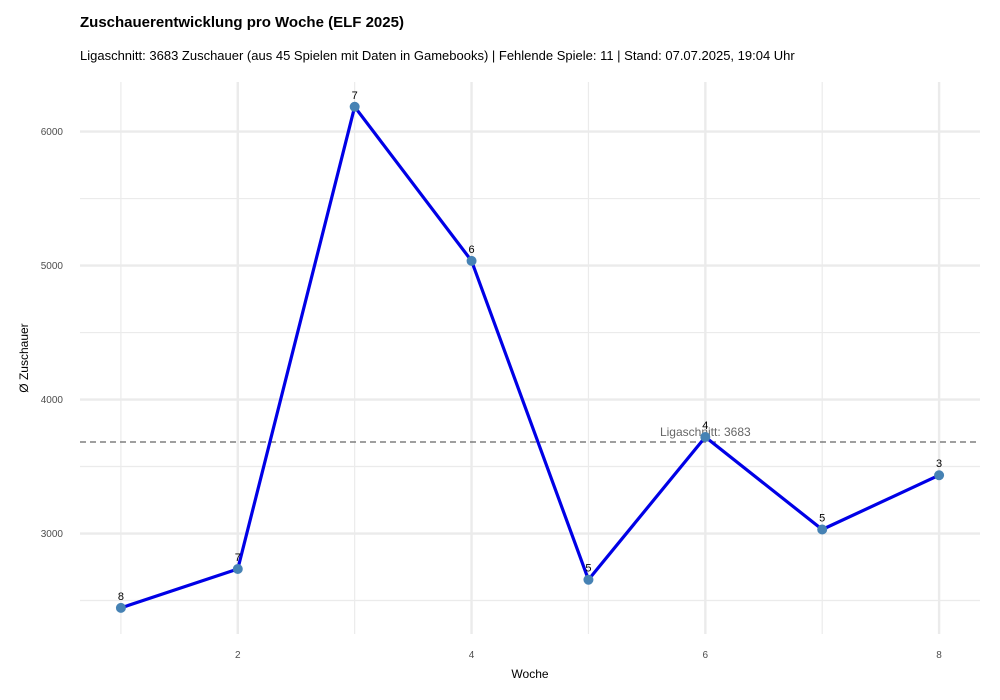  Describe the element at coordinates (52, 534) in the screenshot. I see `y-tick-label: 3000` at that location.